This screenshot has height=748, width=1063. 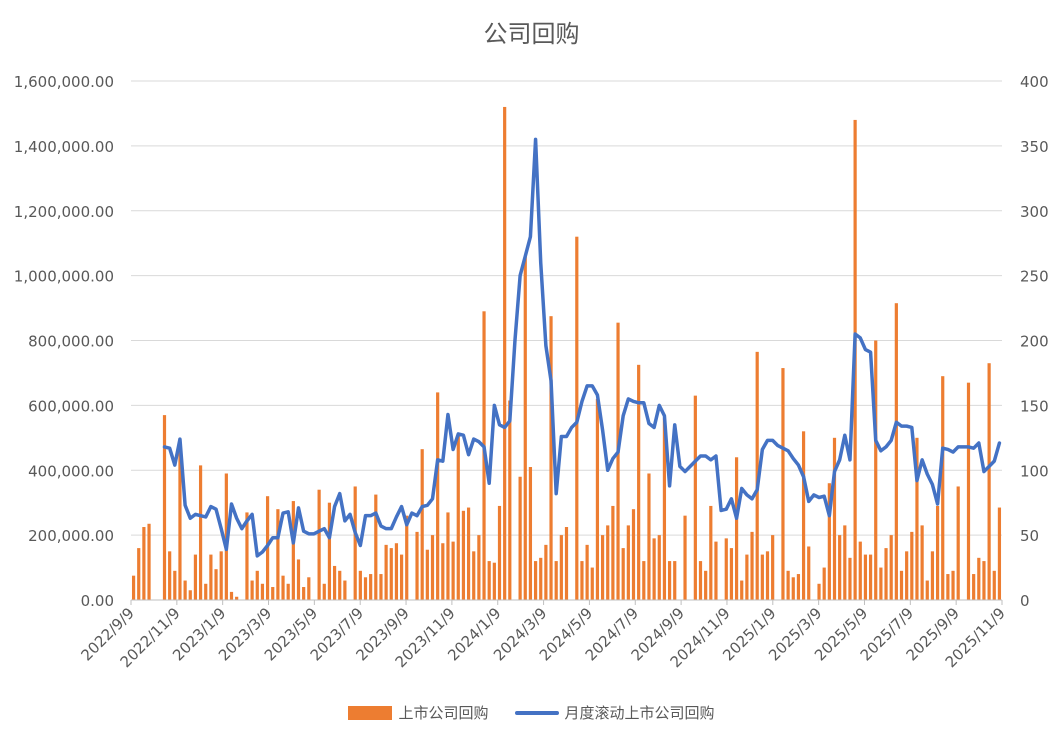 What do you see at coordinates (1034, 147) in the screenshot?
I see `y-right-tick-label: 350` at bounding box center [1034, 147].